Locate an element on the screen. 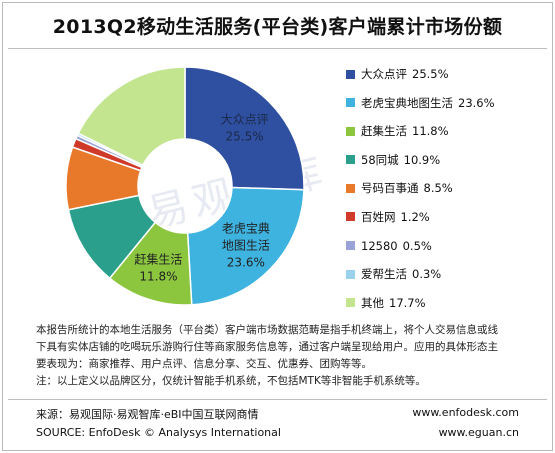  legend-item: 58同城 10.9% is located at coordinates (446, 160).